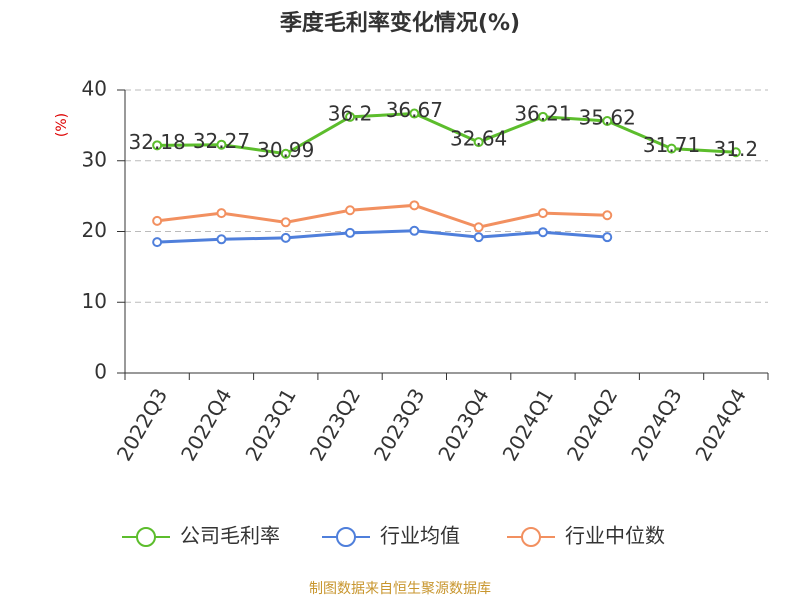 Image resolution: width=800 pixels, height=600 pixels. What do you see at coordinates (94, 301) in the screenshot?
I see `y-tick-label: 10` at bounding box center [94, 301].